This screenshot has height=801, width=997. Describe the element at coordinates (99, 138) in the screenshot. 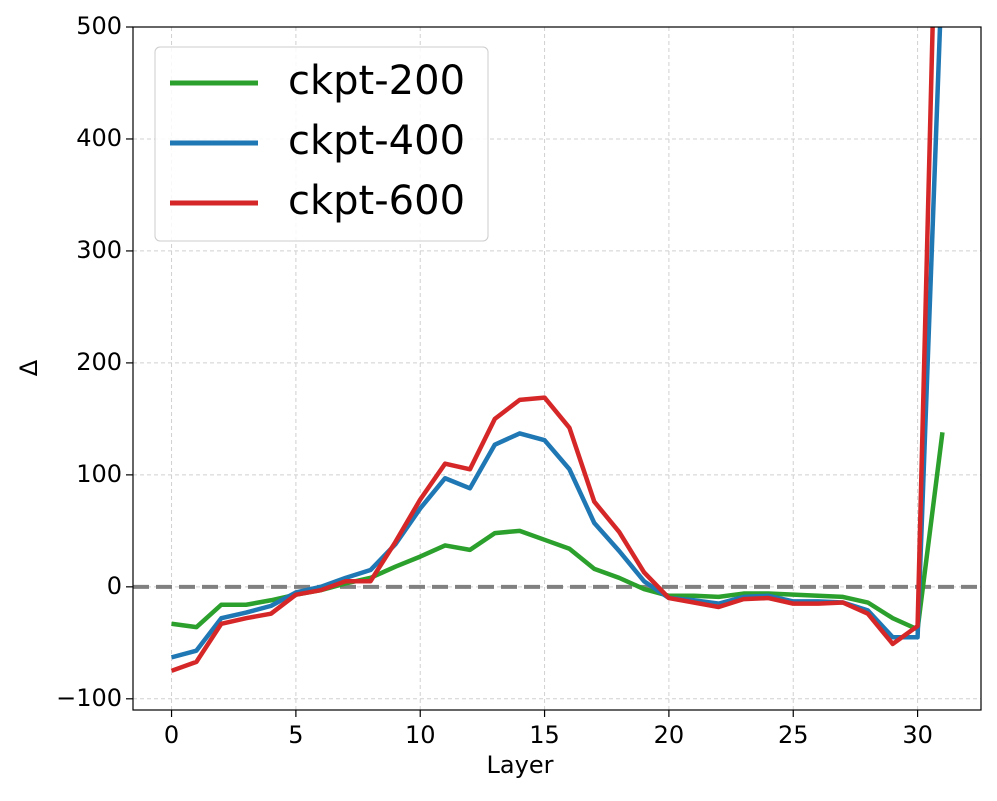

I see `y-tick-label: 400` at that location.